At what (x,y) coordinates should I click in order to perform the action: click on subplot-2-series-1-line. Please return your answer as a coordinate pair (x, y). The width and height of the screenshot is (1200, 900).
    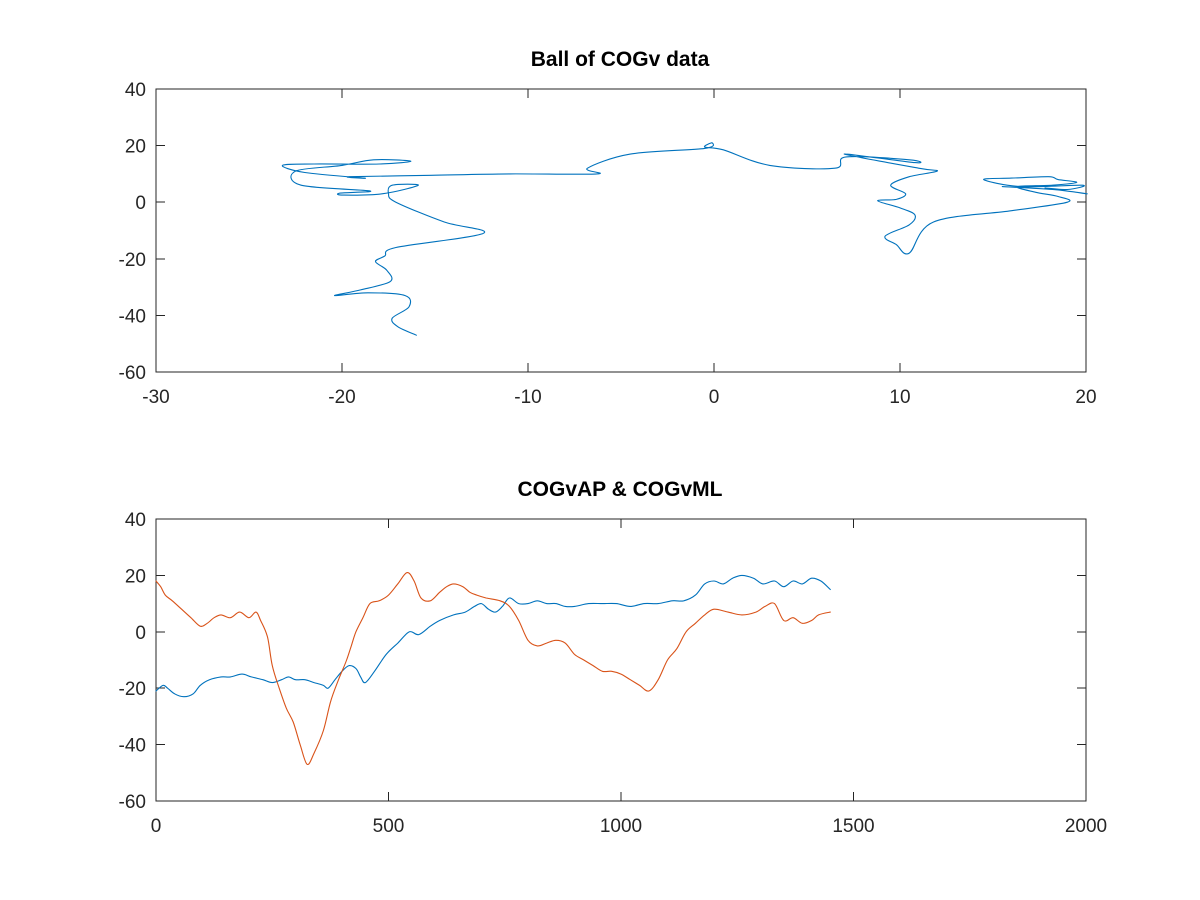
    Looking at the image, I should click on (493, 636).